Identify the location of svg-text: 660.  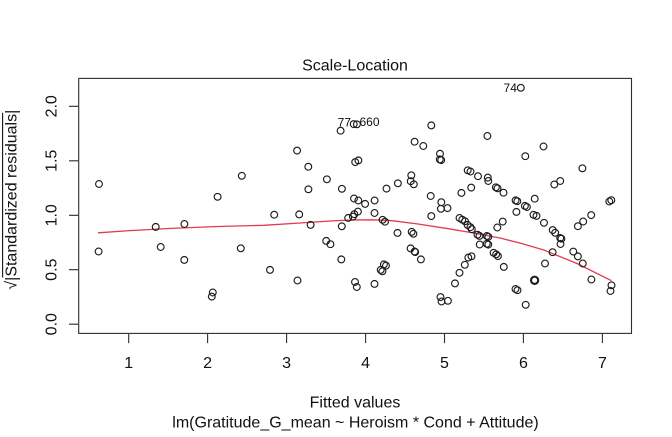
(370, 122).